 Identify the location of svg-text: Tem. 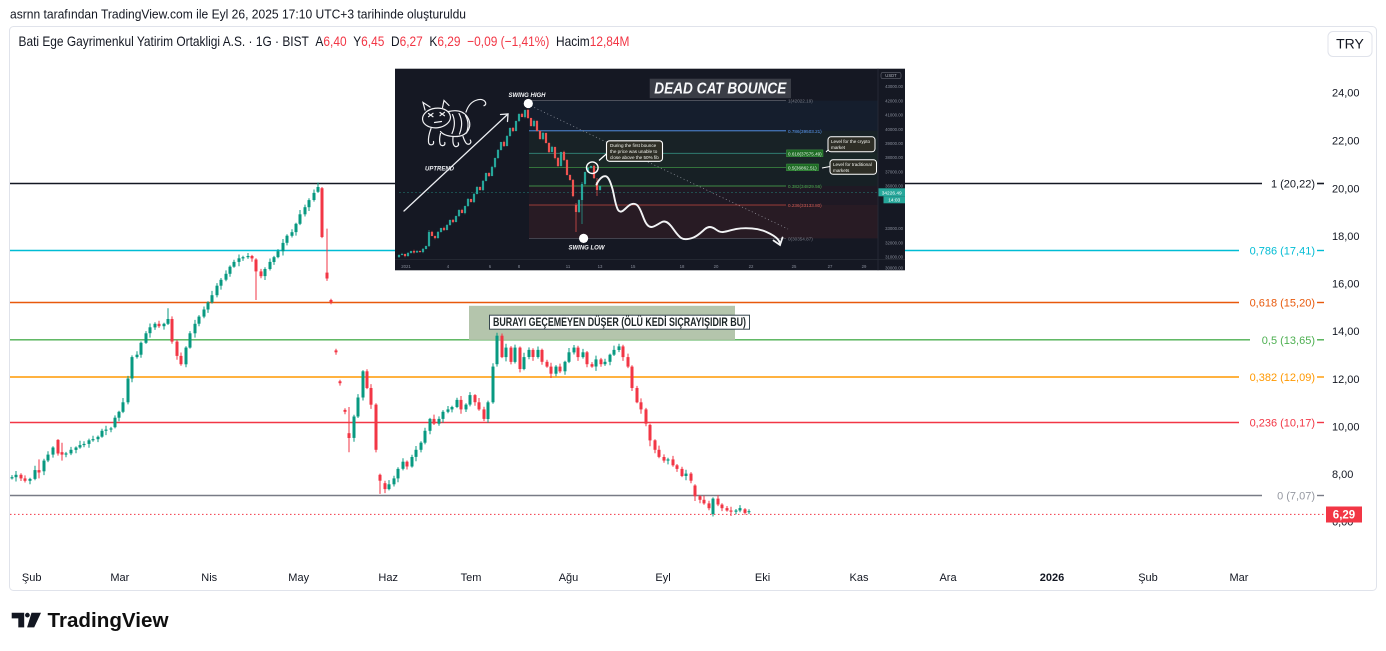
(471, 578).